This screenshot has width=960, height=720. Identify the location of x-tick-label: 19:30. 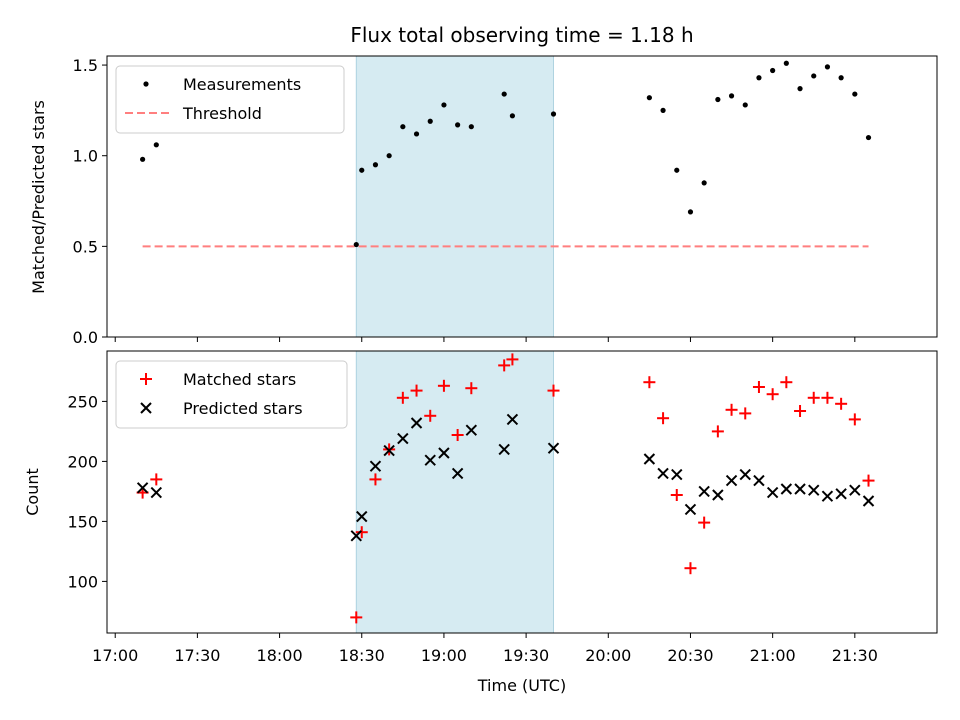
(526, 655).